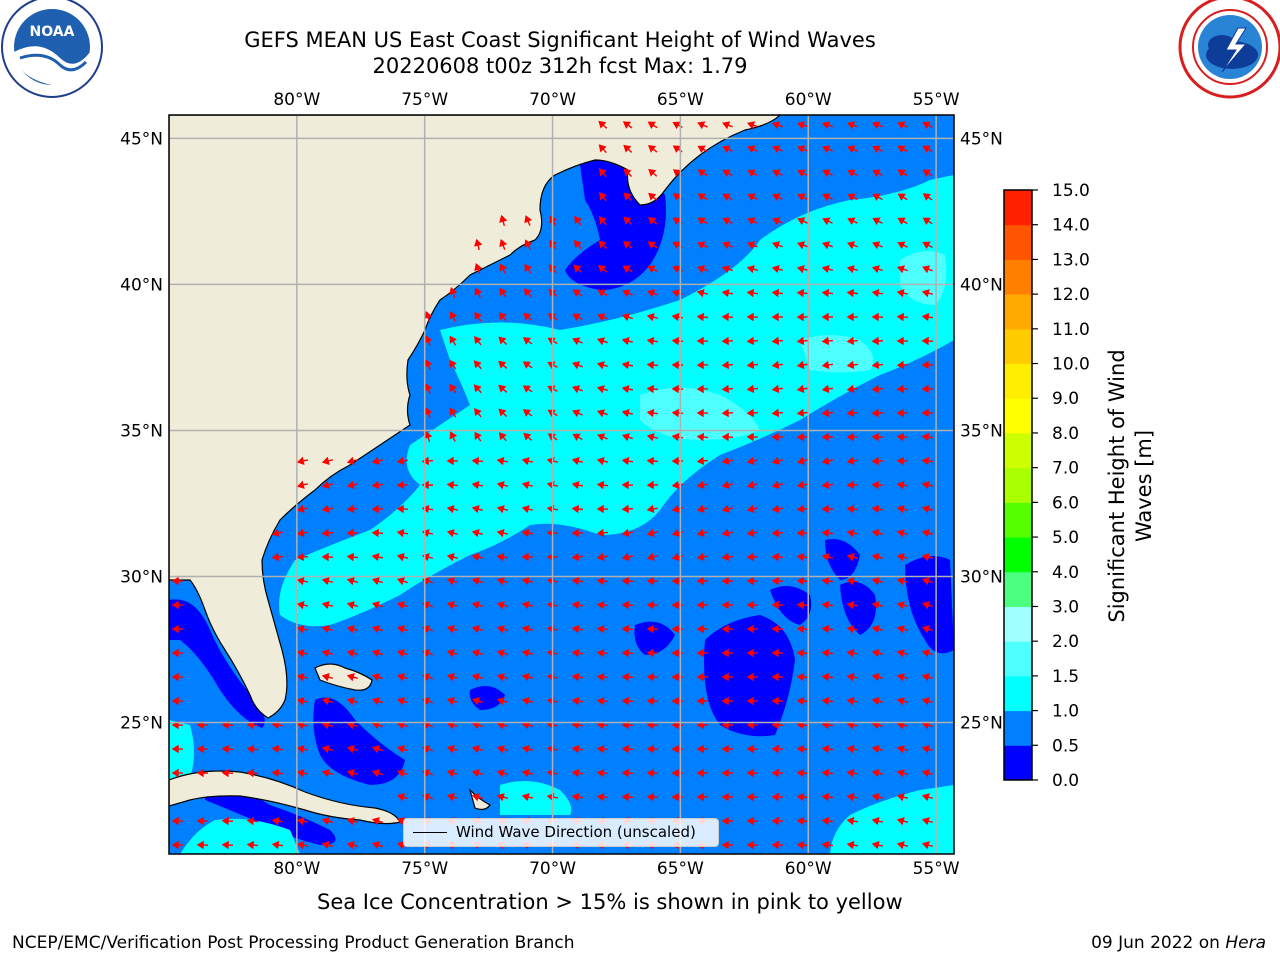  What do you see at coordinates (296, 869) in the screenshot?
I see `lon-tick-label-bottom: 80°W` at bounding box center [296, 869].